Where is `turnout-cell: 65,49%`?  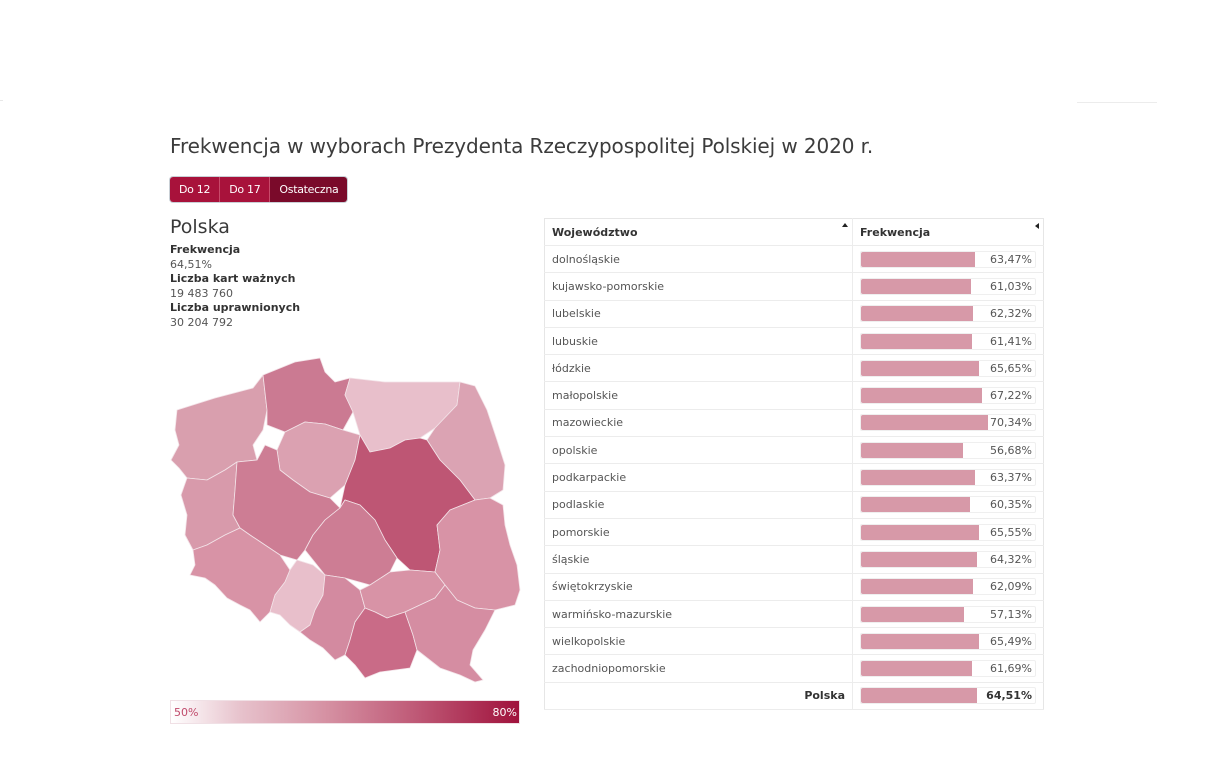 turnout-cell: 65,49% is located at coordinates (948, 641).